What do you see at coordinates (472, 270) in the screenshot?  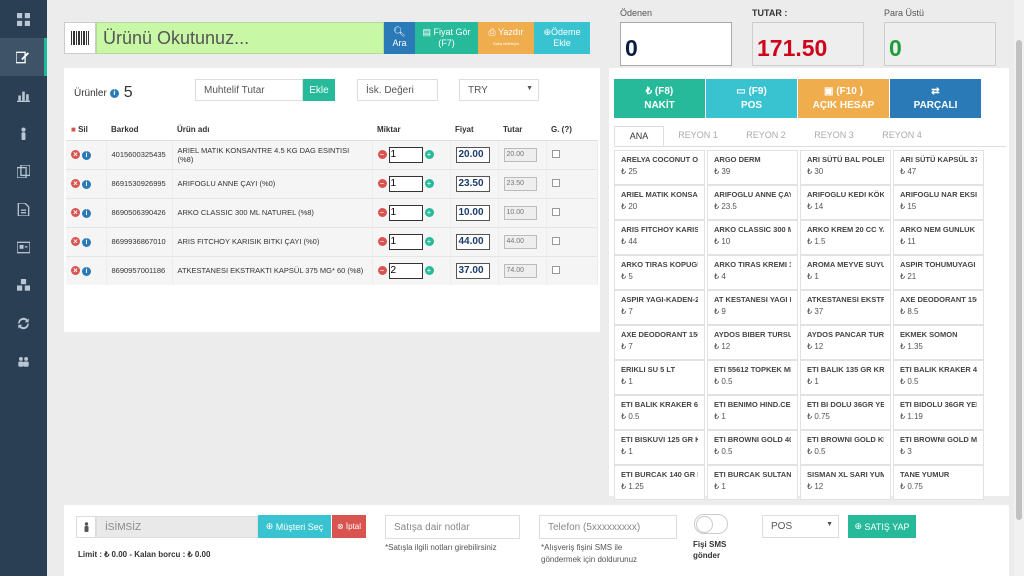 I see `price-input: 37.00` at bounding box center [472, 270].